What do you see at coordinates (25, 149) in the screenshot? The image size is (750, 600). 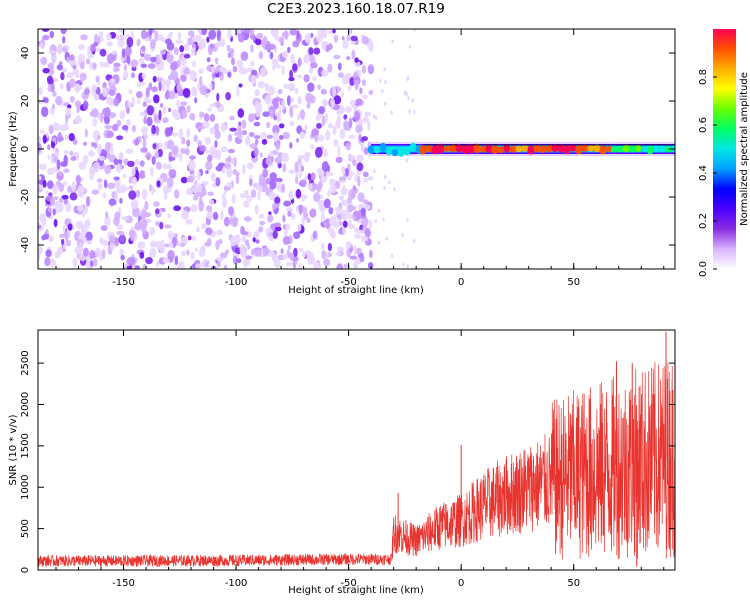 I see `spectrogram-ytick-label: 0` at bounding box center [25, 149].